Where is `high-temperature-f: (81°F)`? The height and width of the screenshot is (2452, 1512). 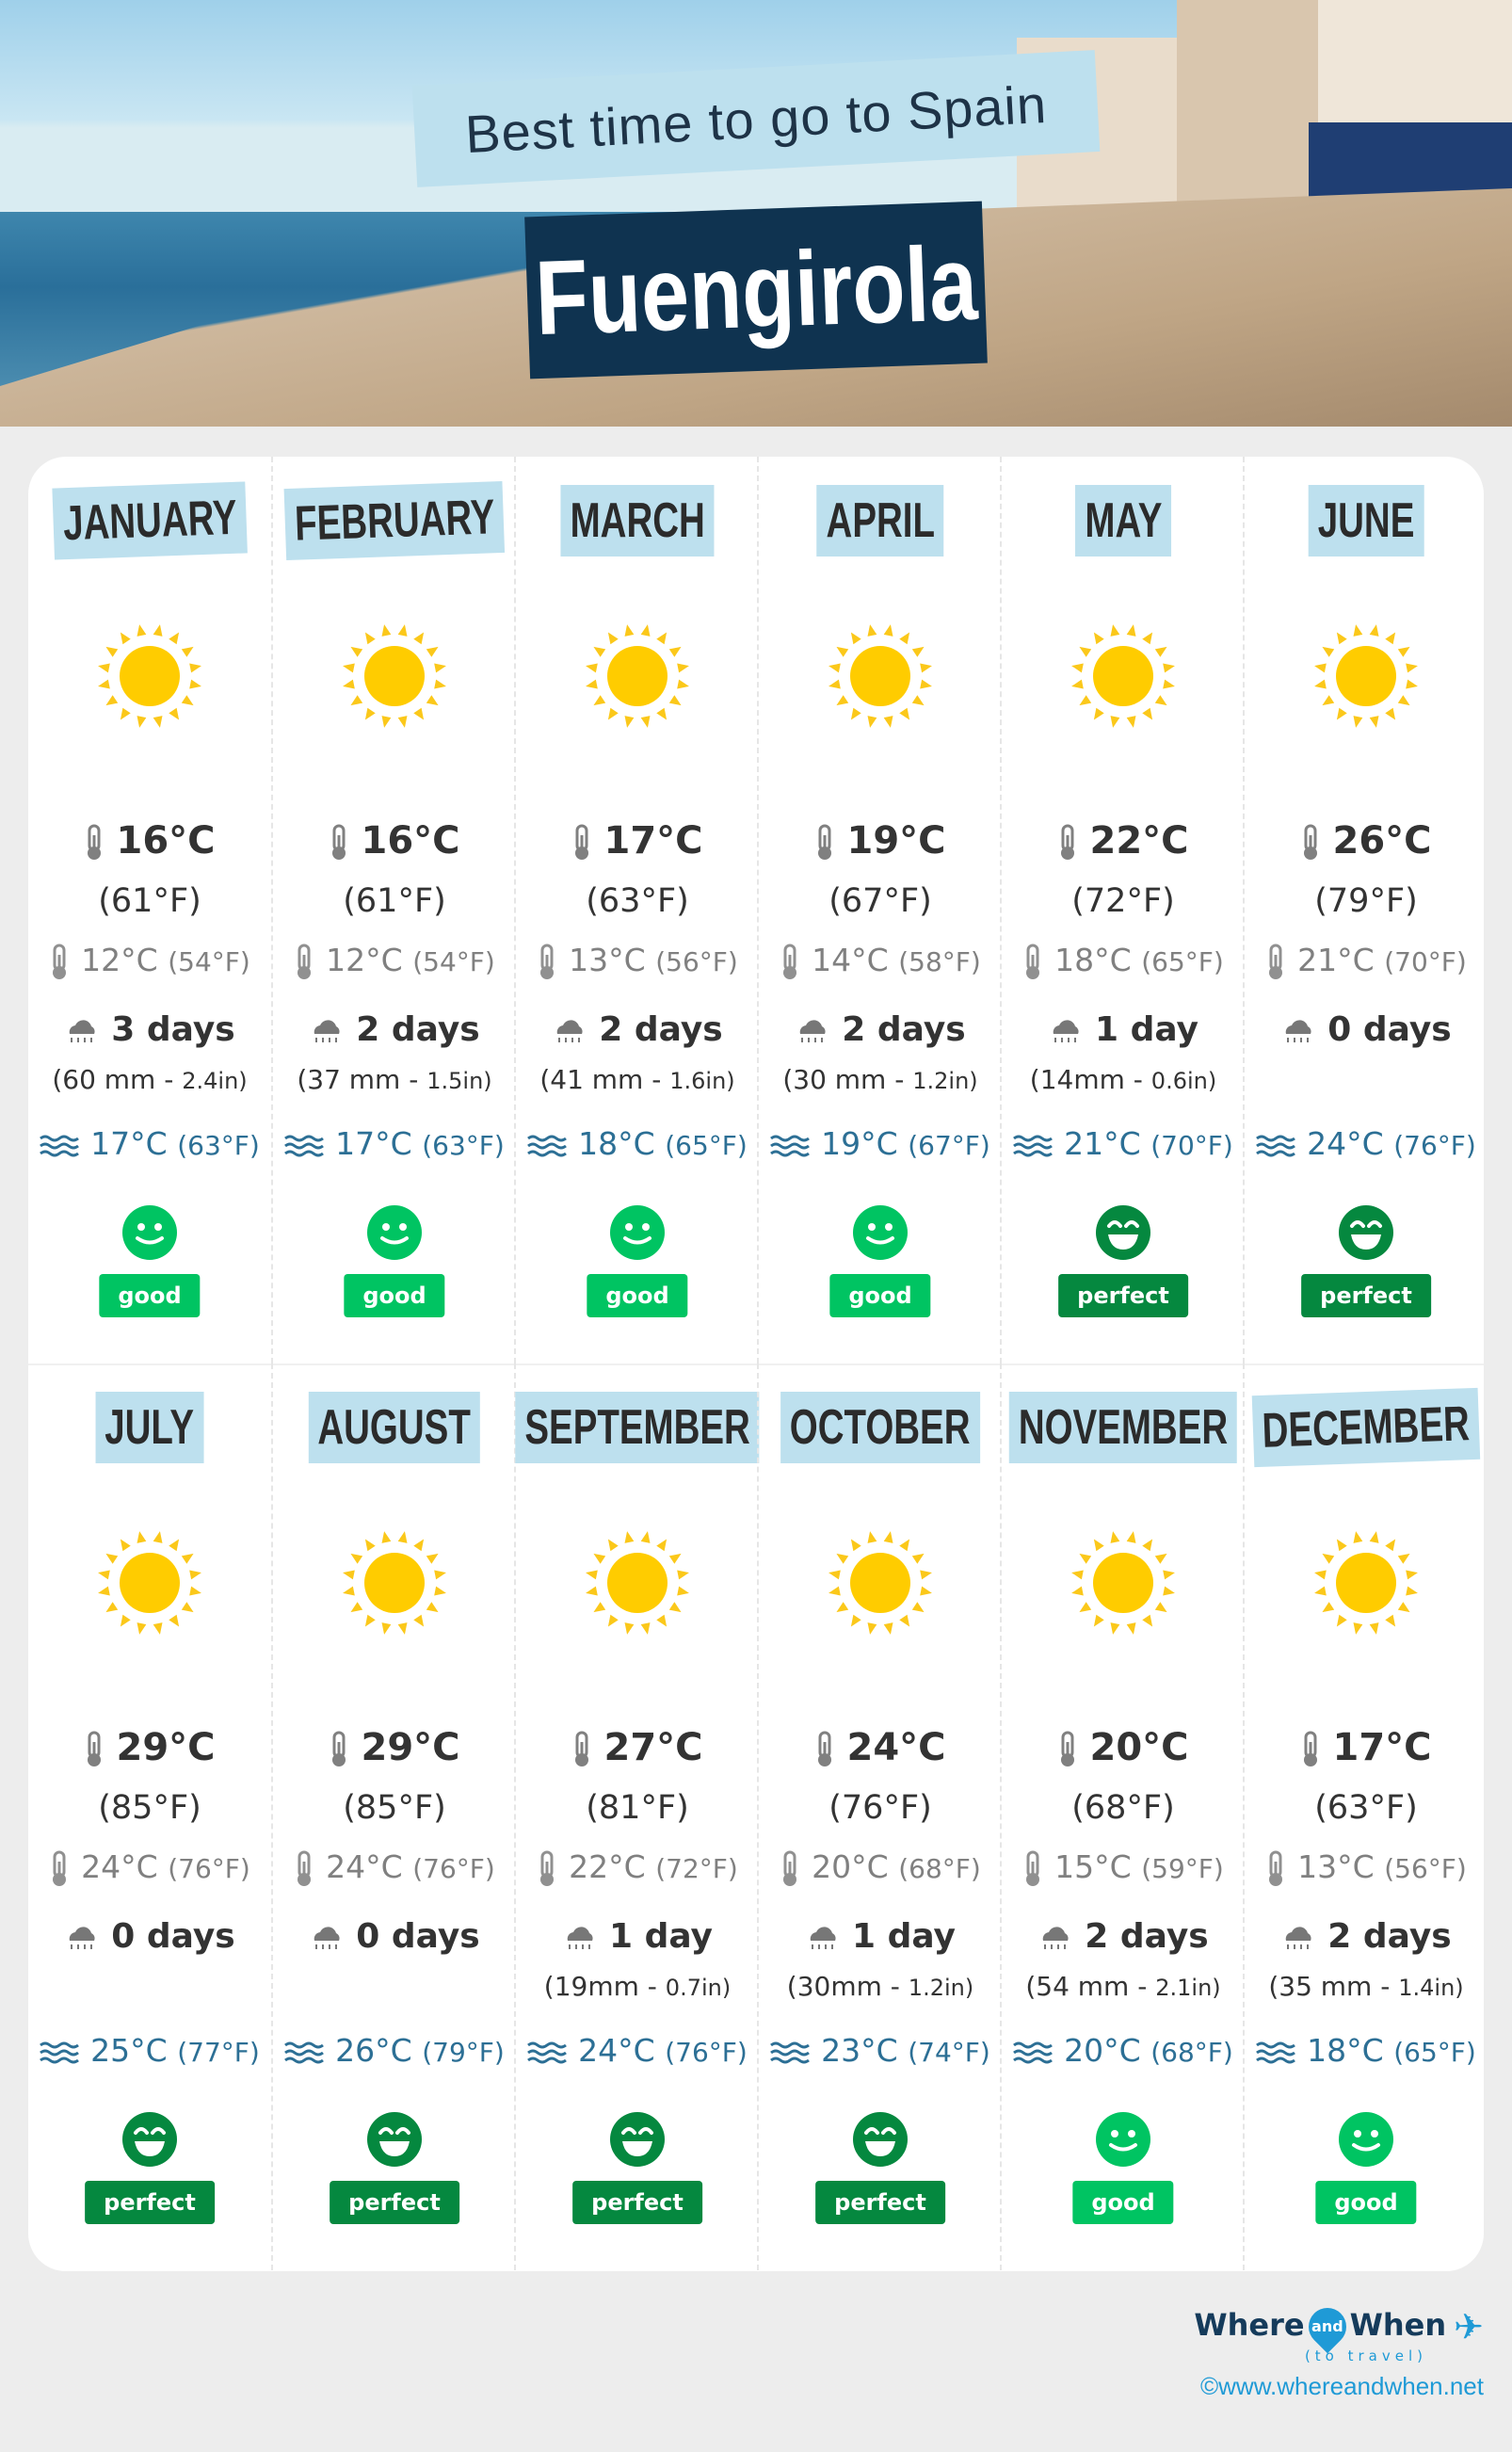 high-temperature-f: (81°F) is located at coordinates (637, 1808).